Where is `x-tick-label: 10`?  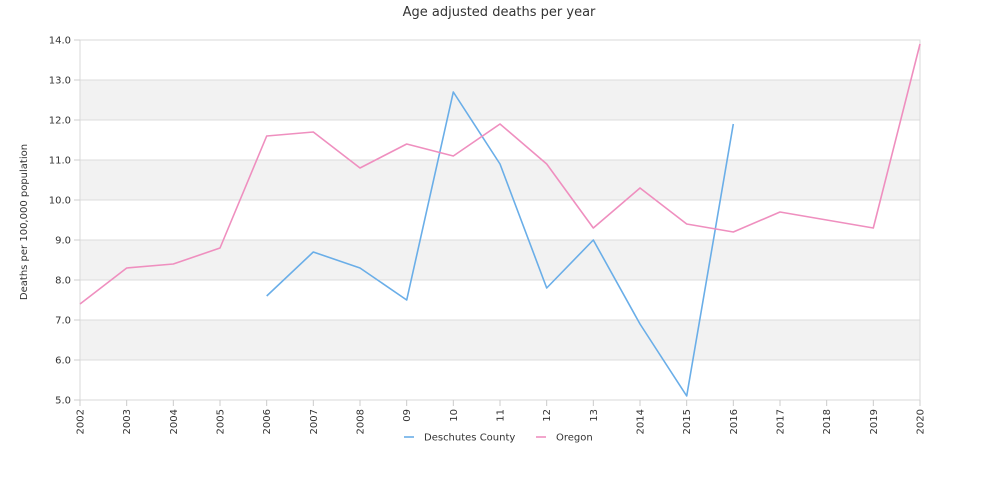 x-tick-label: 10 is located at coordinates (454, 415).